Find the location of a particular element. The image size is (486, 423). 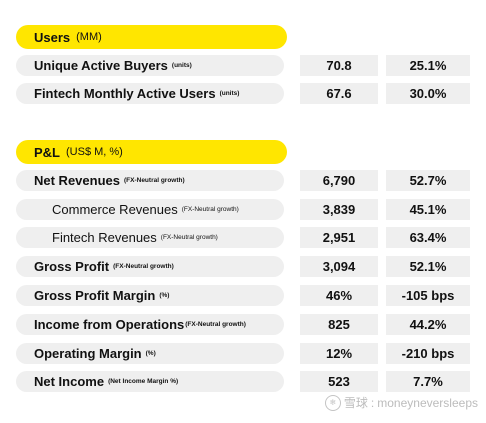

row-growth: 52.7% is located at coordinates (428, 180).